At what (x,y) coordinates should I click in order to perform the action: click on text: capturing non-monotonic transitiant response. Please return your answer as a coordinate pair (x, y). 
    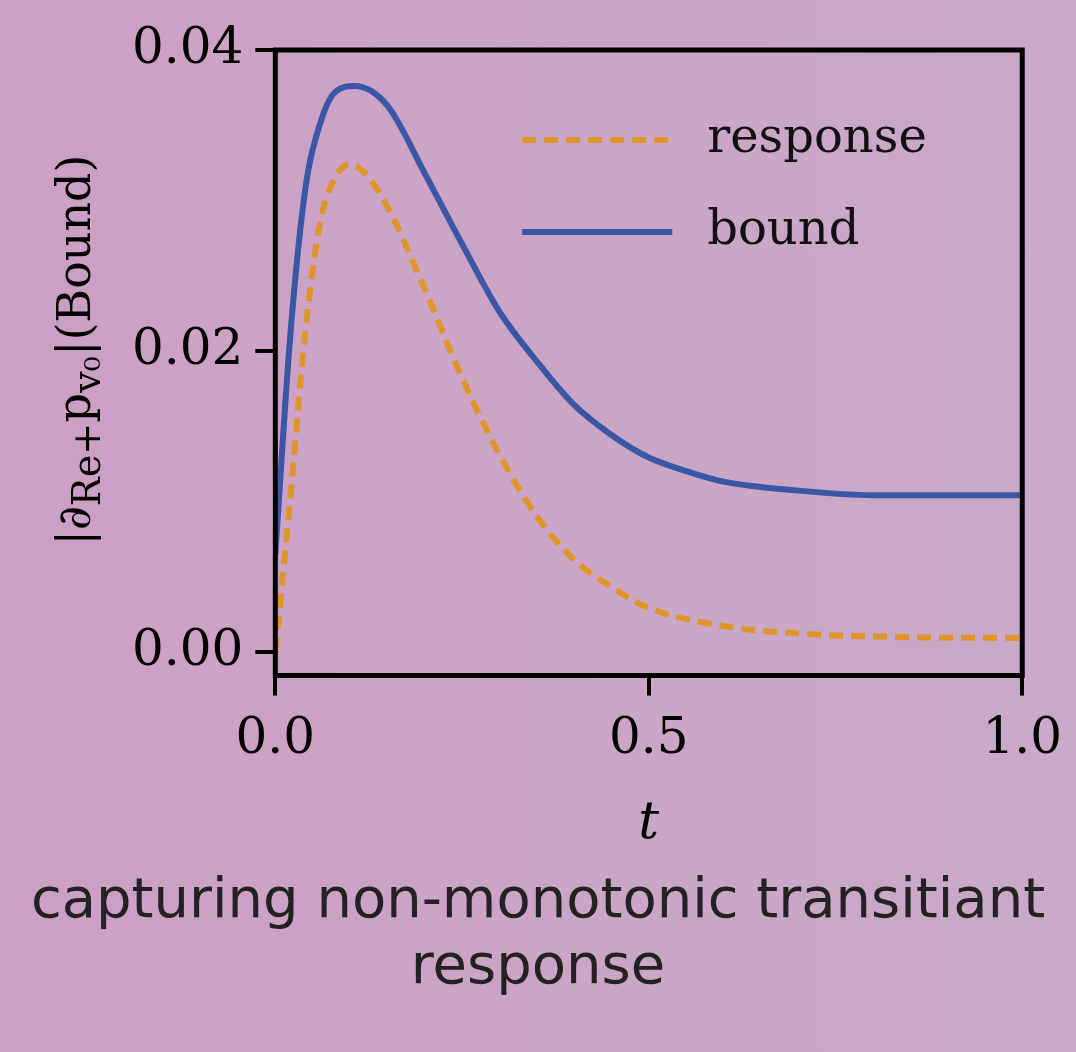
    Looking at the image, I should click on (538, 931).